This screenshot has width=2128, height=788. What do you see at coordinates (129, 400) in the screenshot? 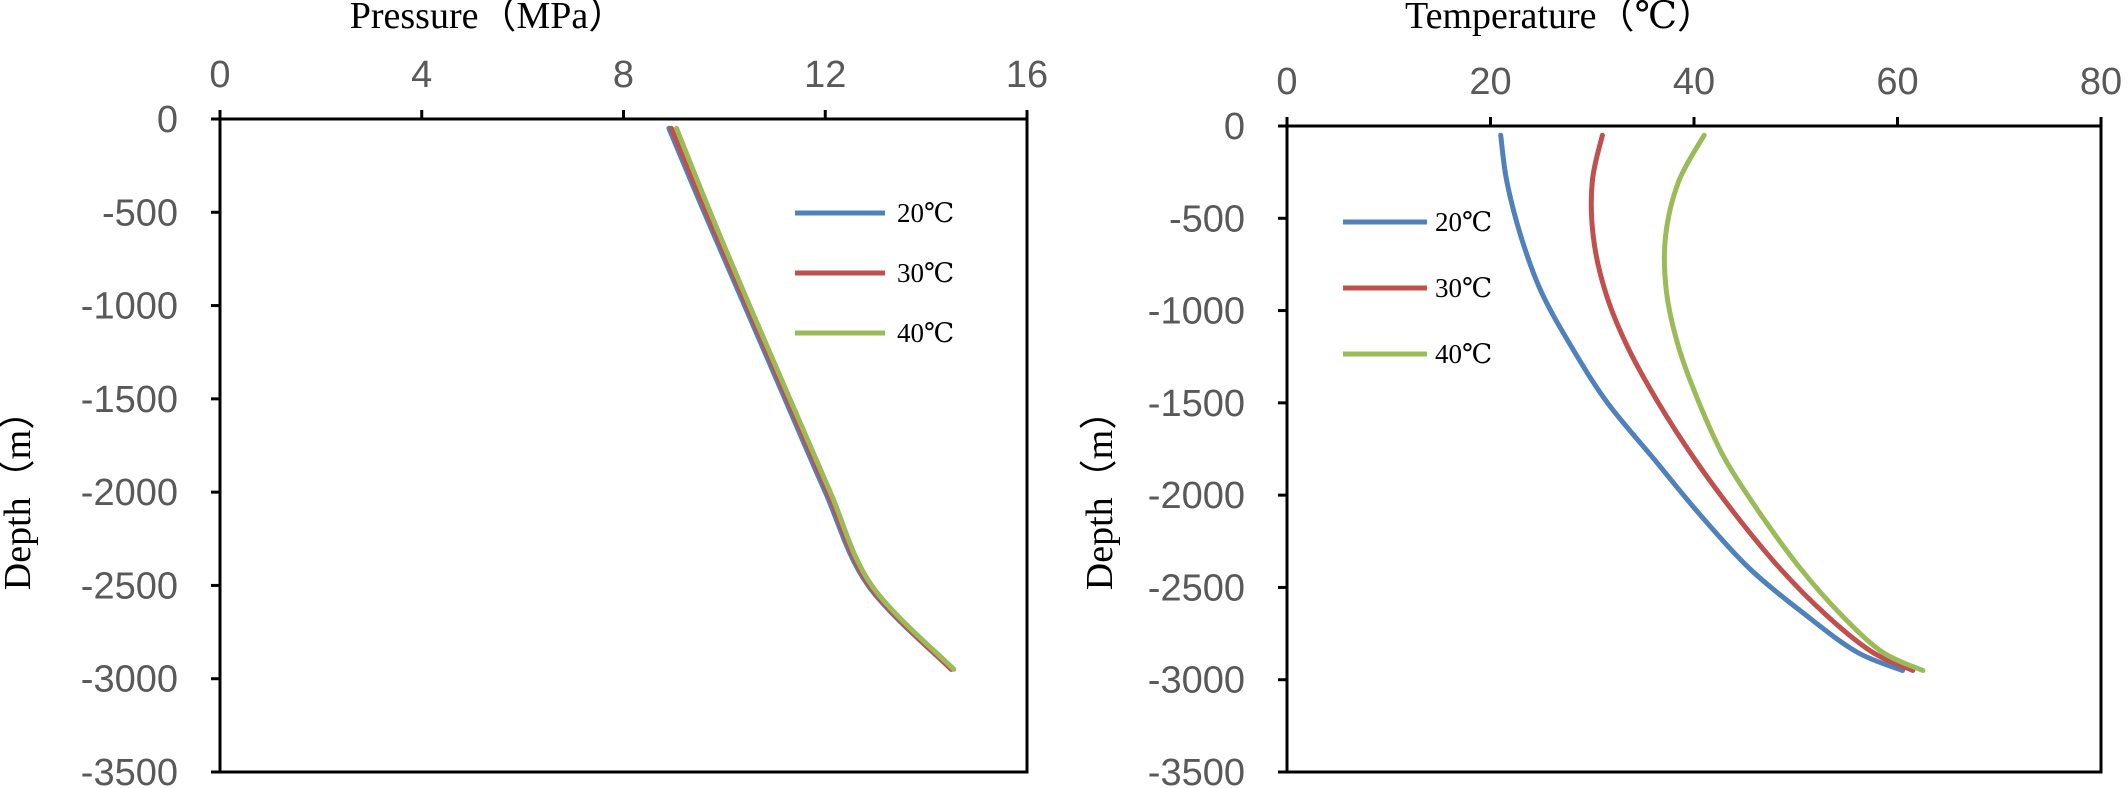
I see `pressure-y-tick-label: -1500` at bounding box center [129, 400].